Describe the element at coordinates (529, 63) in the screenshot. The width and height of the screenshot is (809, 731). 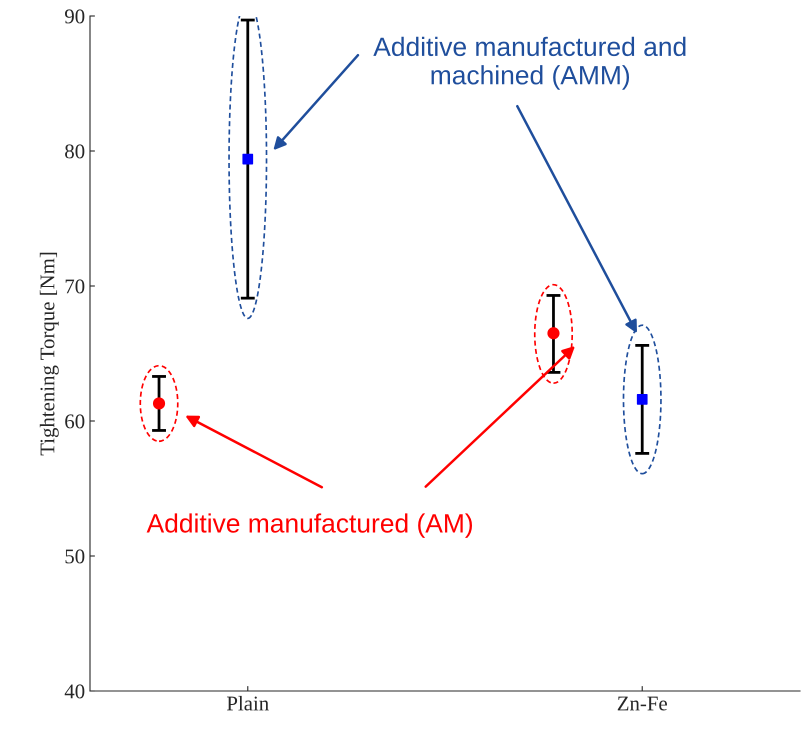
I see `annotation: Additive manufactured and machined (AMM)` at that location.